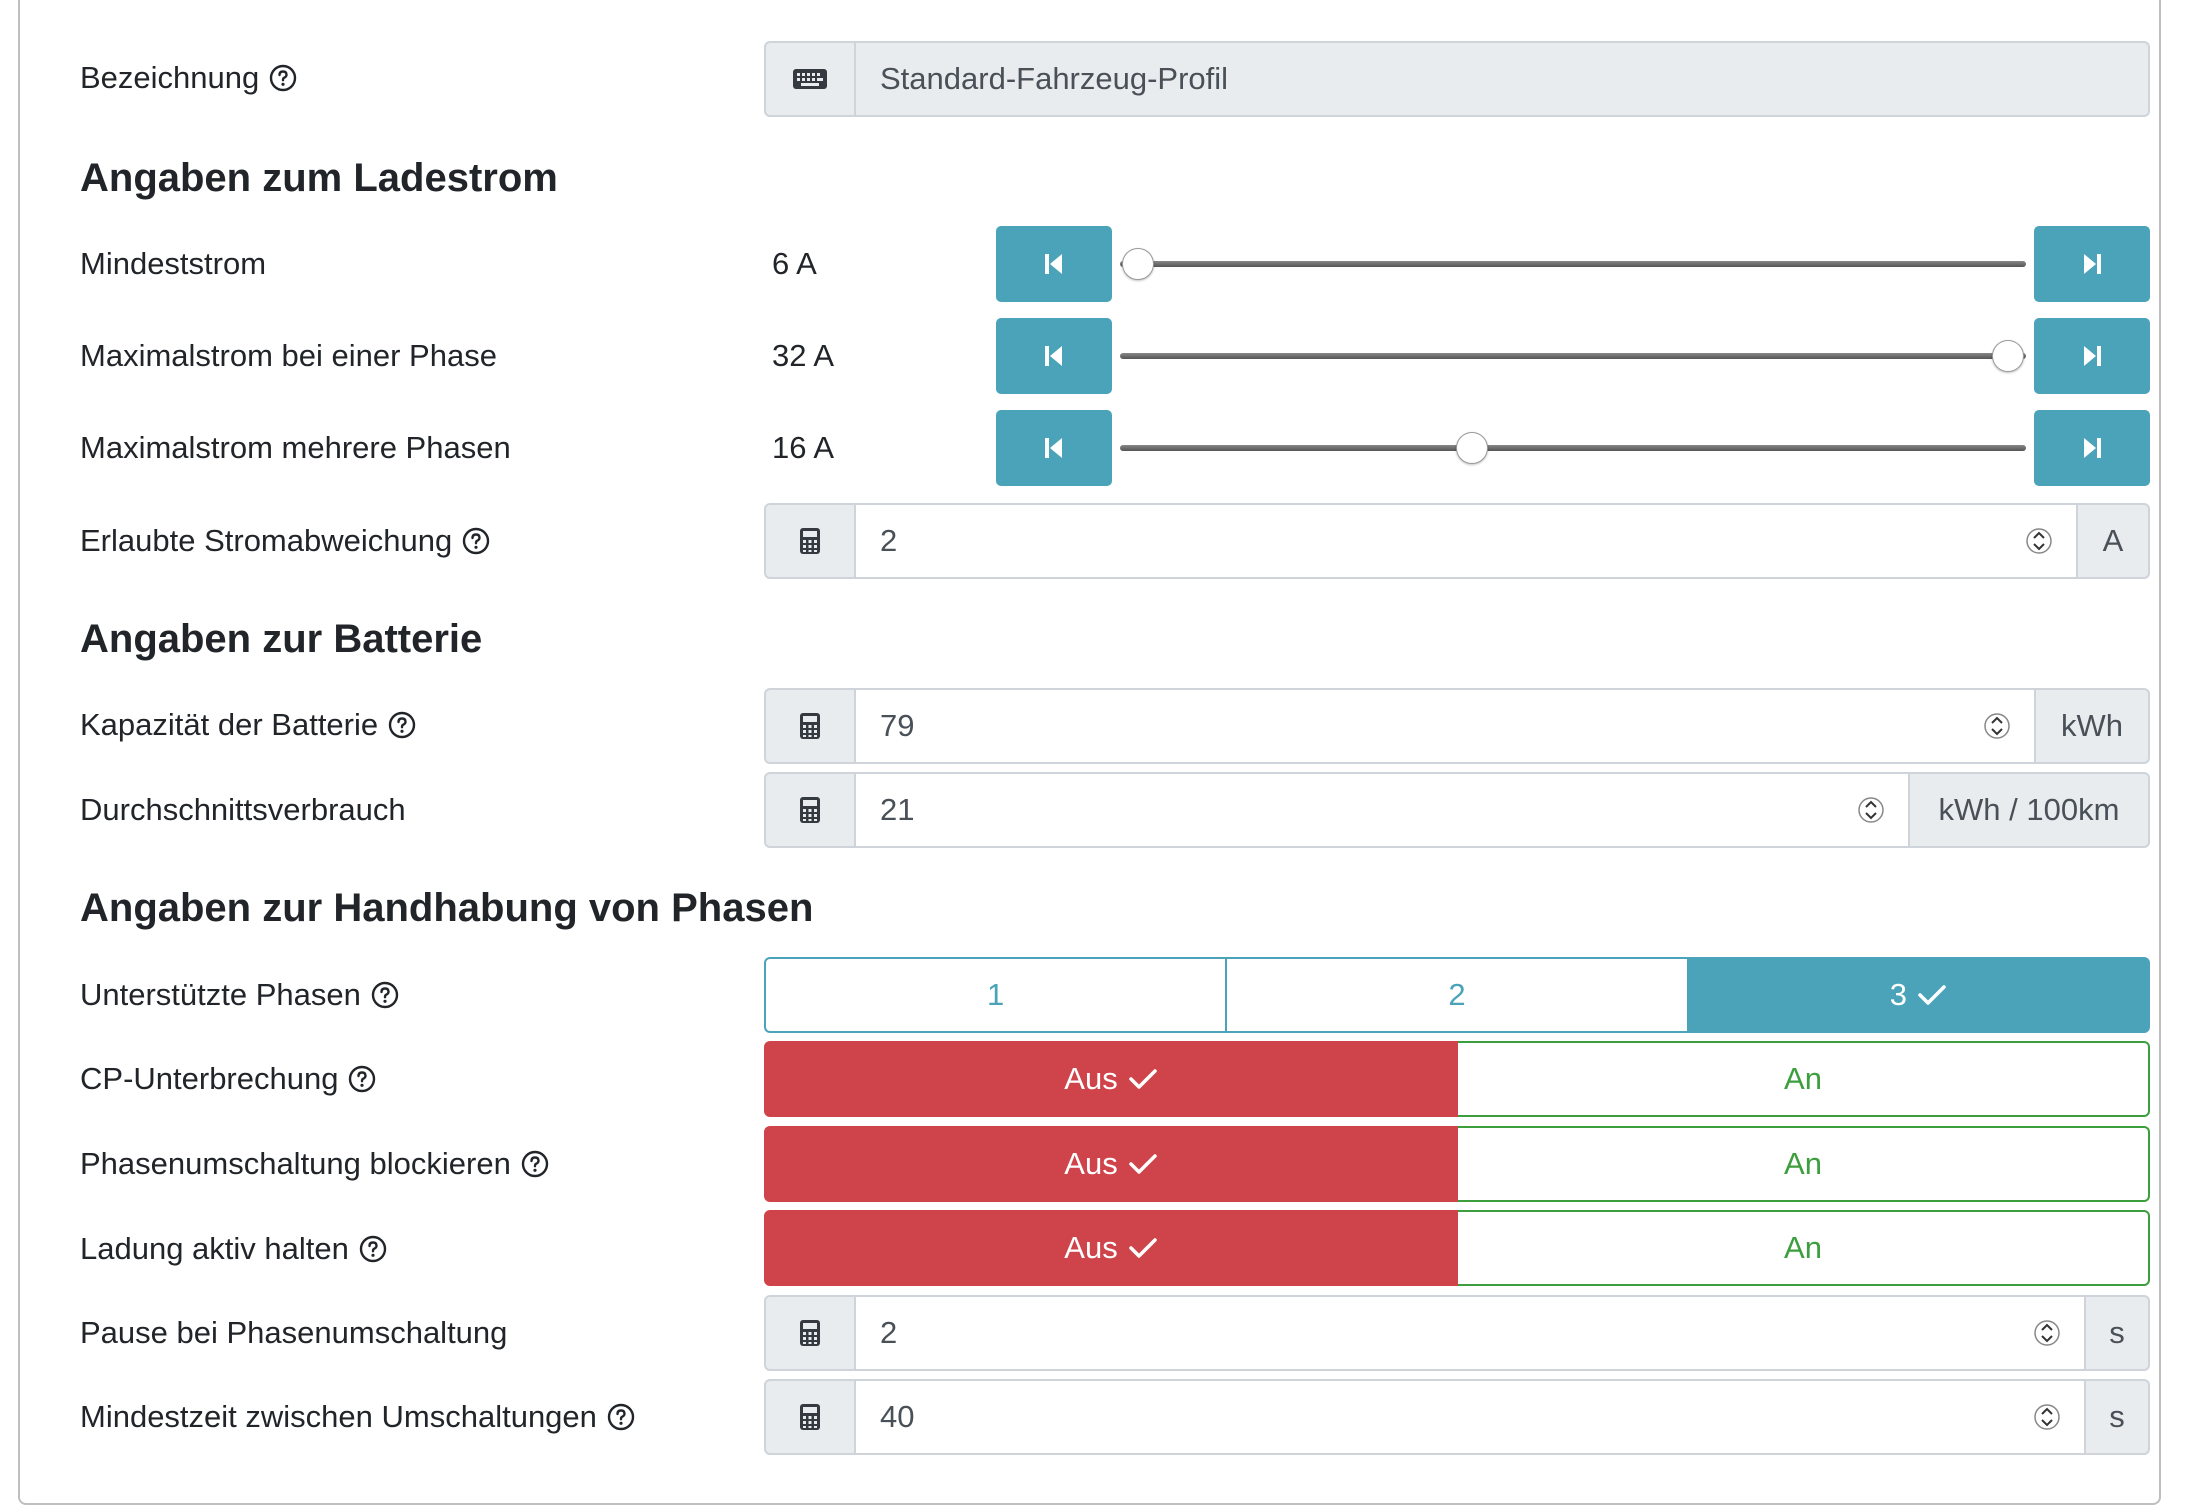  I want to click on keep-active-on-button: An, so click(1804, 1248).